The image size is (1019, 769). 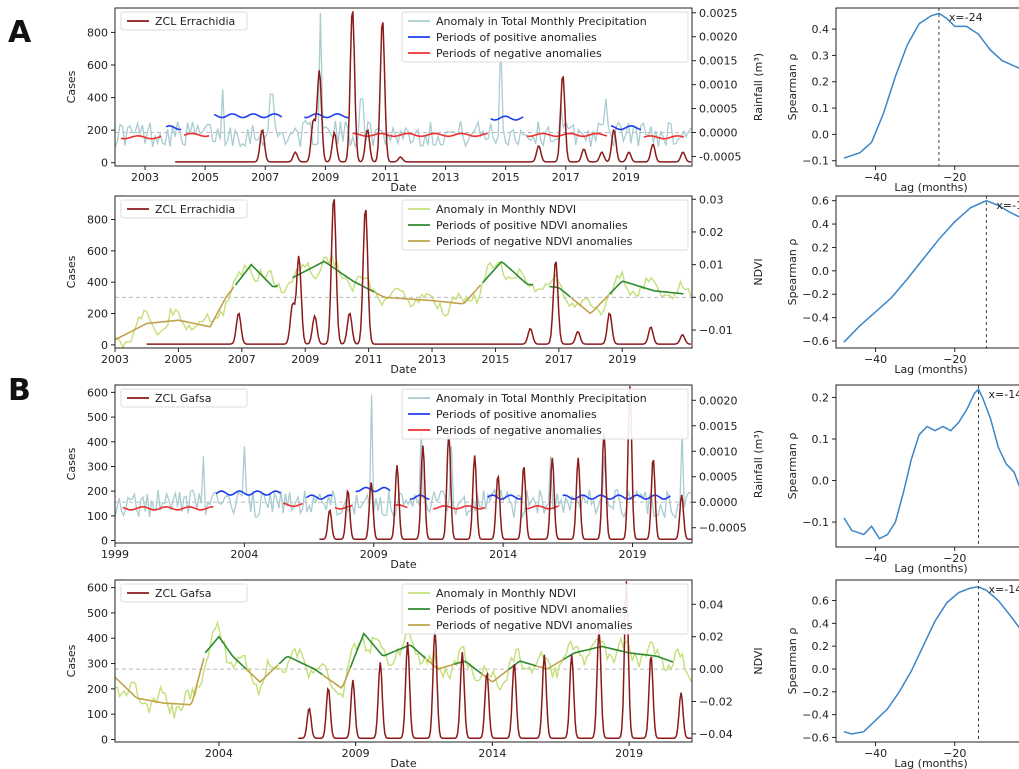 What do you see at coordinates (566, 177) in the screenshot?
I see `x-tick-label: 2017` at bounding box center [566, 177].